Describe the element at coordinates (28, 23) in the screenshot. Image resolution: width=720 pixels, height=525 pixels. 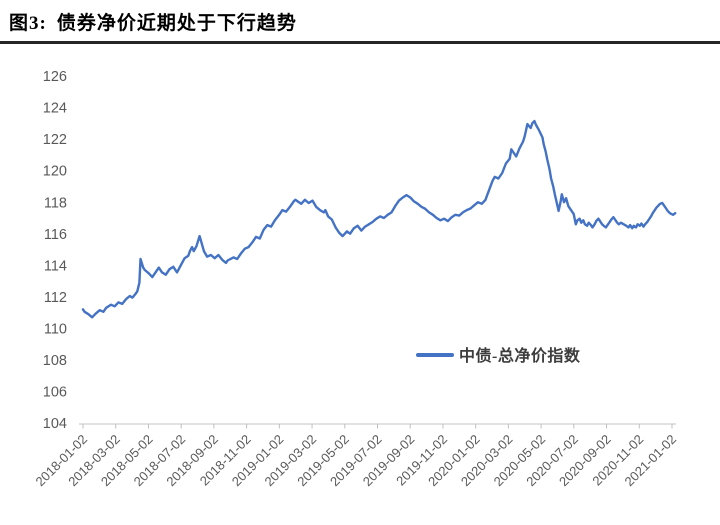
I see `figure-number-label: 图3:` at that location.